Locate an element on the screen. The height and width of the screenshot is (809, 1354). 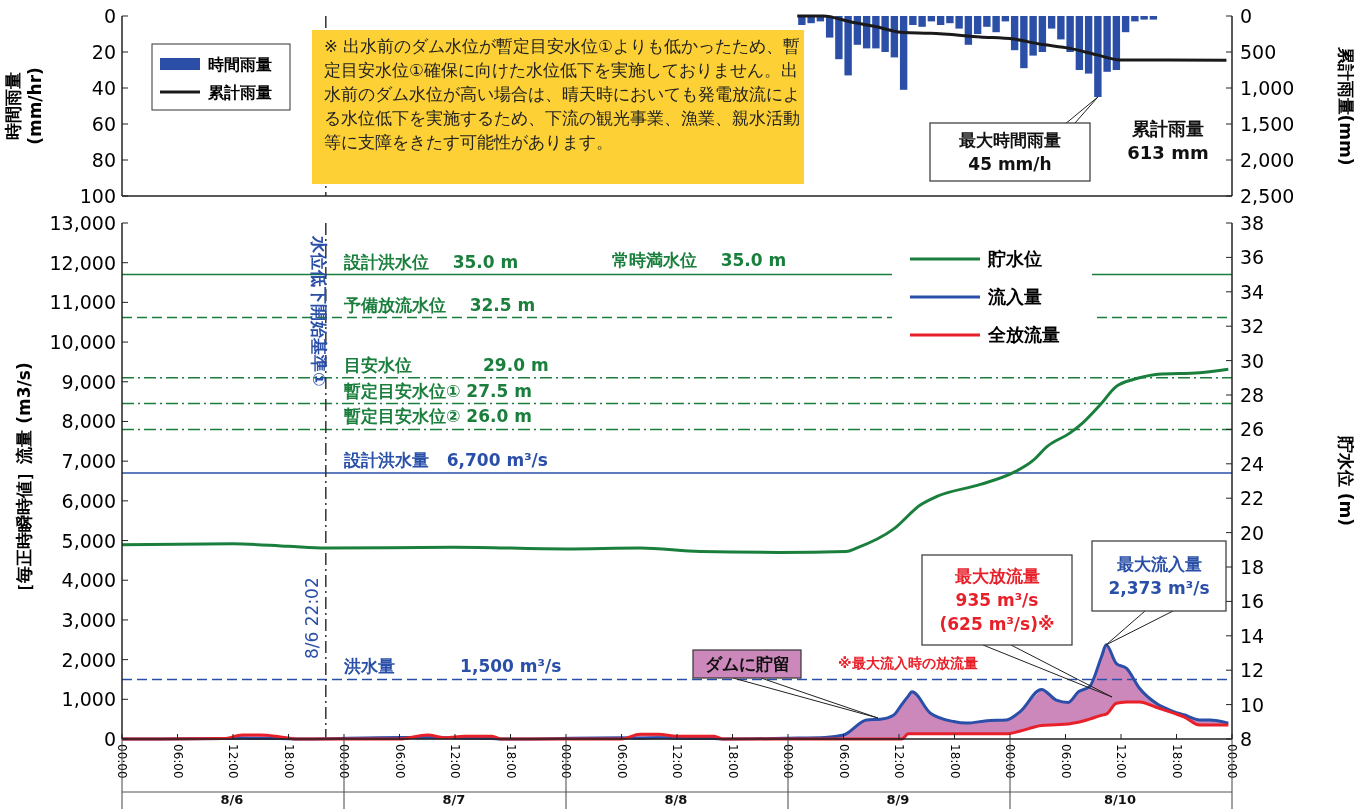
callout-box: 最大流入量 2,373 m³/s is located at coordinates (1159, 576).